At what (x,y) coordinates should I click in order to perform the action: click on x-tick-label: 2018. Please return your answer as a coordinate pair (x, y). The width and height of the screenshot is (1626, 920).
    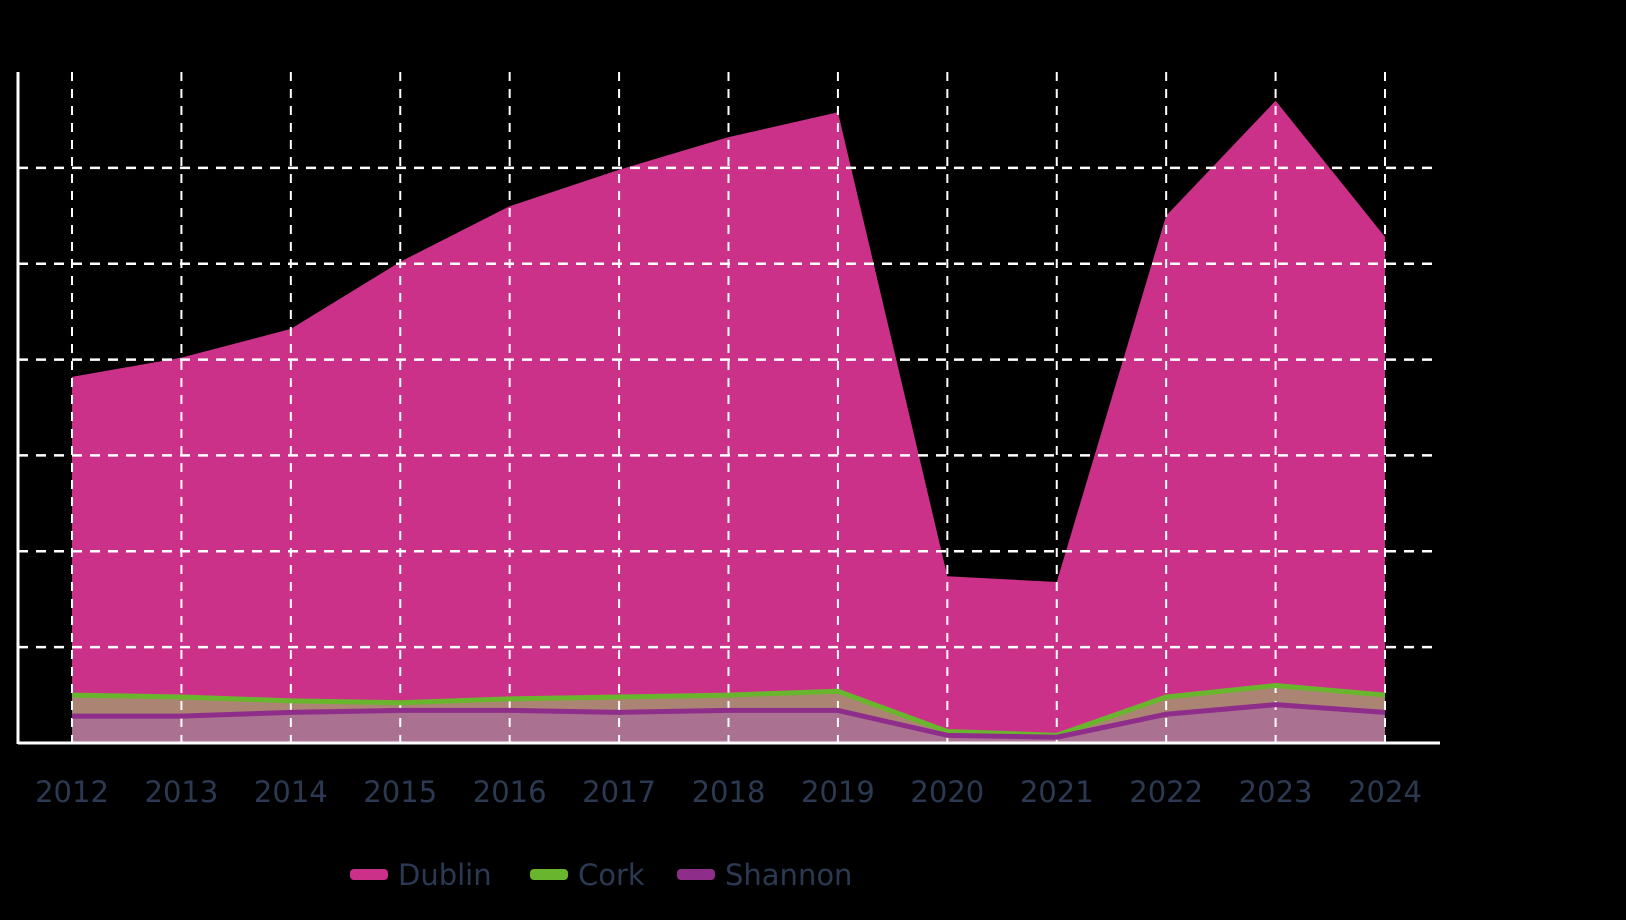
    Looking at the image, I should click on (729, 792).